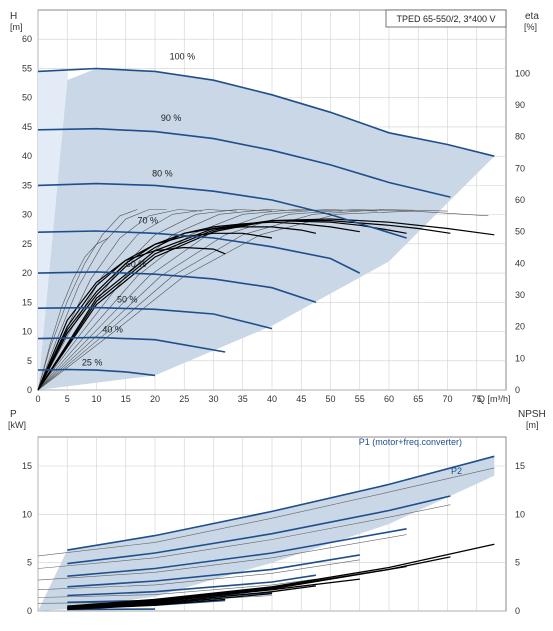 This screenshot has height=631, width=553. Describe the element at coordinates (330, 399) in the screenshot. I see `head-x-tick-label: 50` at that location.